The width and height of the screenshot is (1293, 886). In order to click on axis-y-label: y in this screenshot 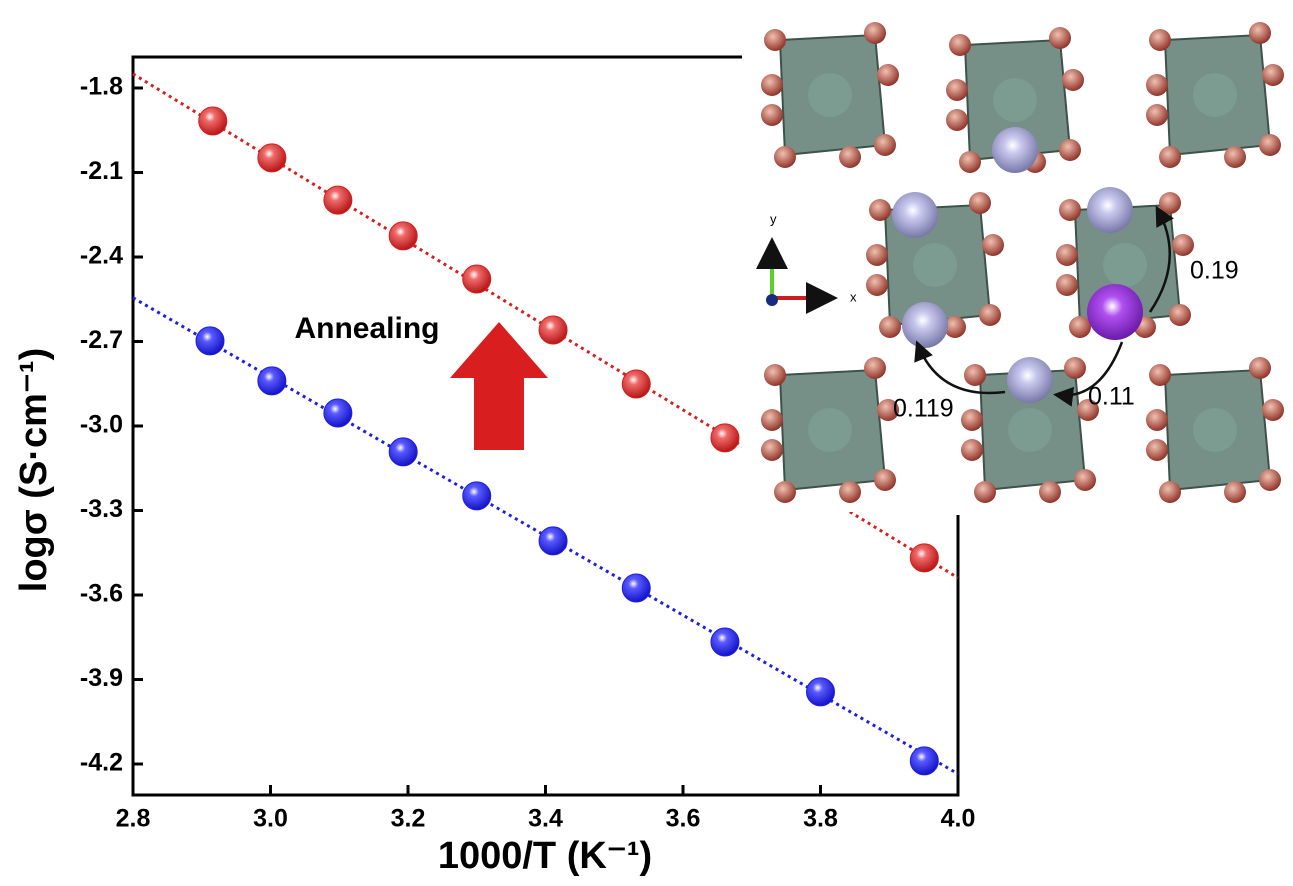, I will do `click(773, 218)`.